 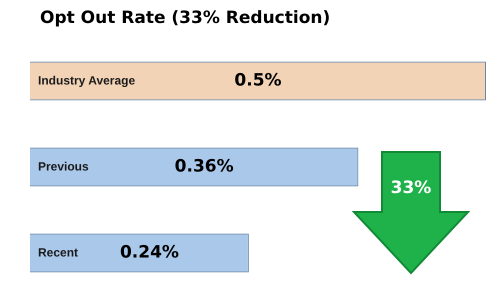 I want to click on chart-title: Opt Out Rate (33% Reduction), so click(x=185, y=18).